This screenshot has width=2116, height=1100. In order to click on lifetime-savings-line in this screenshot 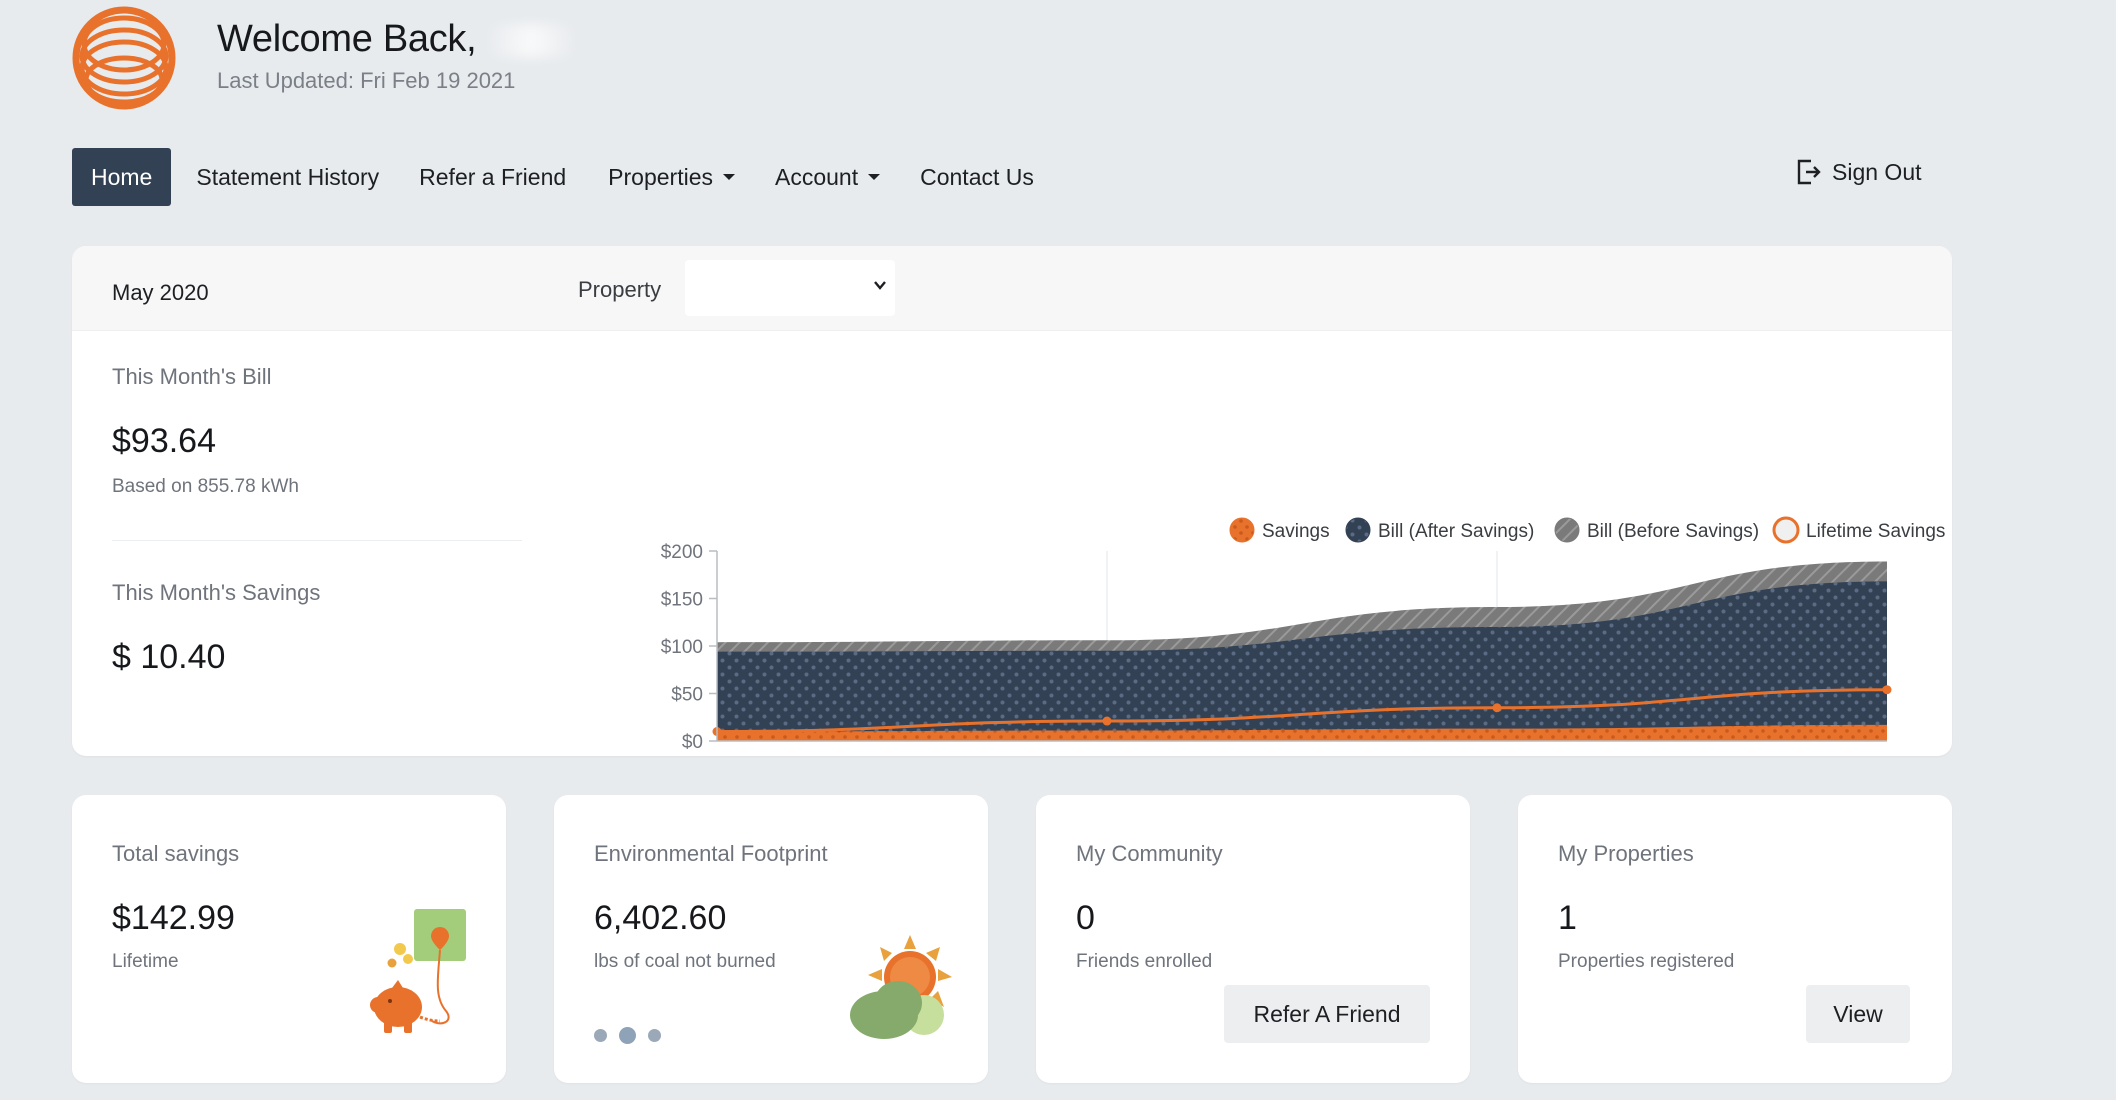, I will do `click(1302, 710)`.